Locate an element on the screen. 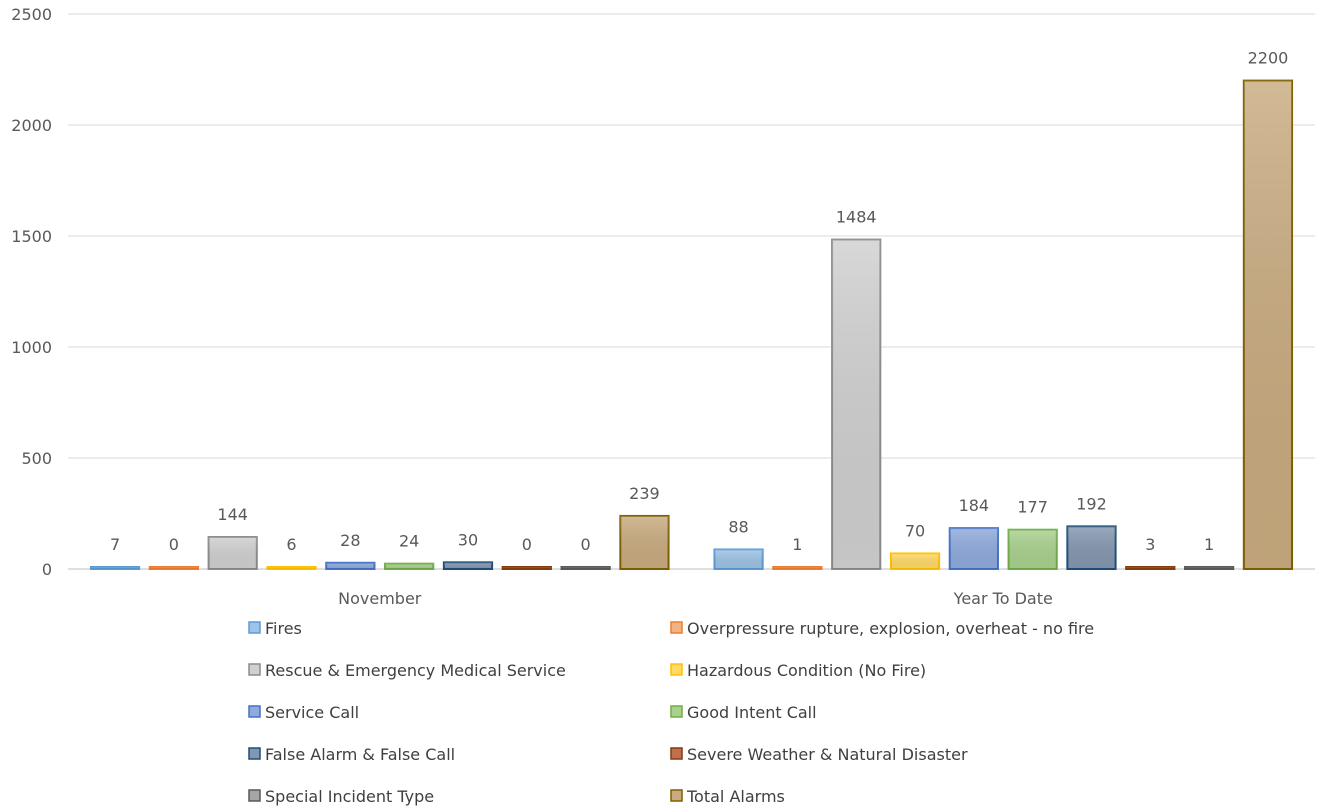  data-label-false-alarm-false-call-november: 30 is located at coordinates (468, 539).